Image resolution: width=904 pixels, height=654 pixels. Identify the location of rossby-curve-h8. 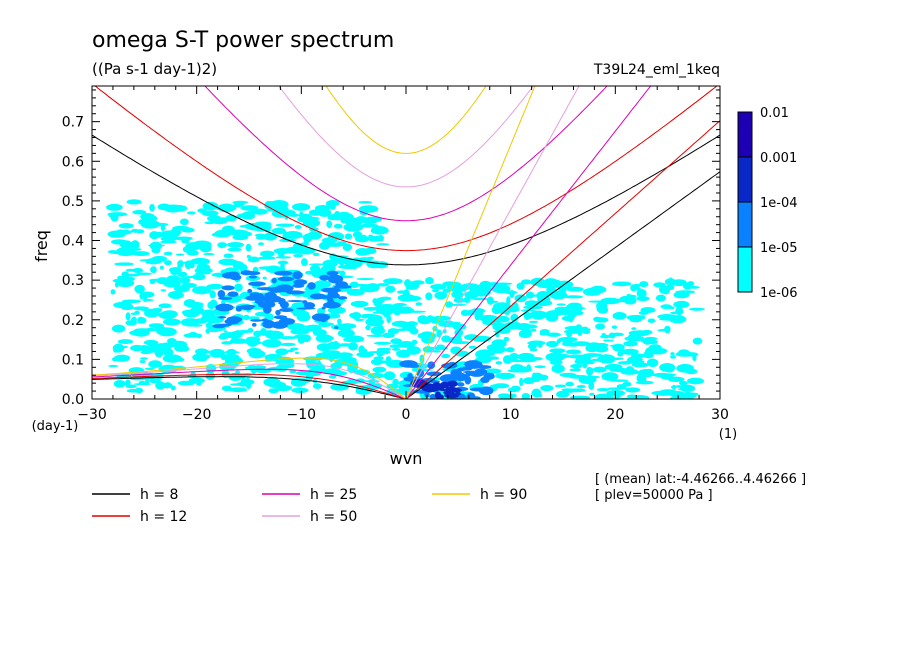
(249, 387).